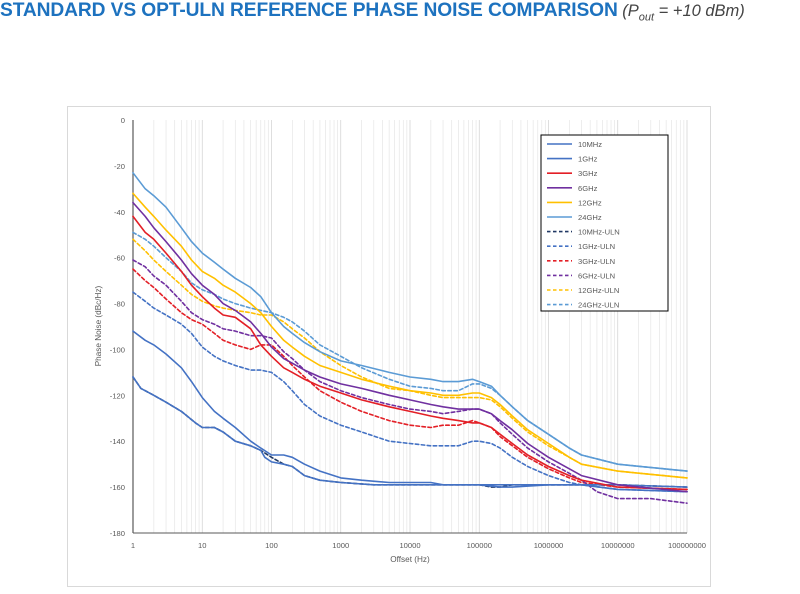 The image size is (800, 594). I want to click on legend-box, so click(604, 223).